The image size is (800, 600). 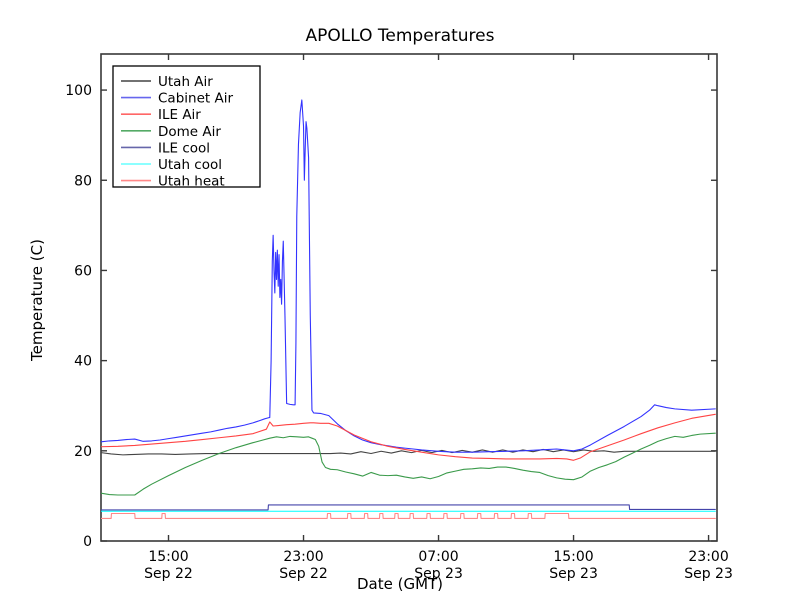 What do you see at coordinates (408, 464) in the screenshot?
I see `series-line-dome-air` at bounding box center [408, 464].